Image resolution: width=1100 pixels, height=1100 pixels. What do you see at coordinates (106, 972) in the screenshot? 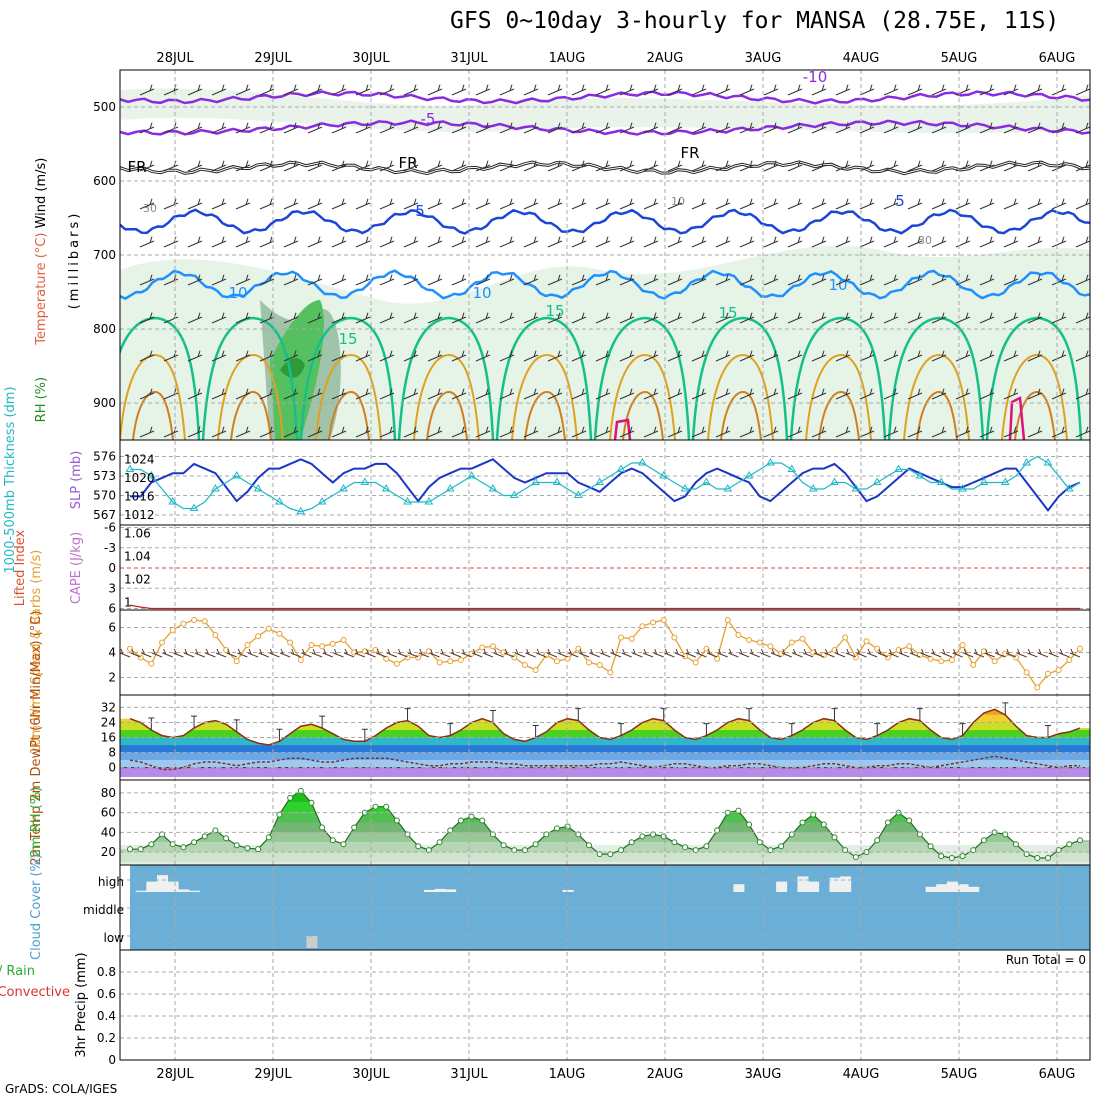
I see `precip-tick-label: 0.8` at bounding box center [106, 972].